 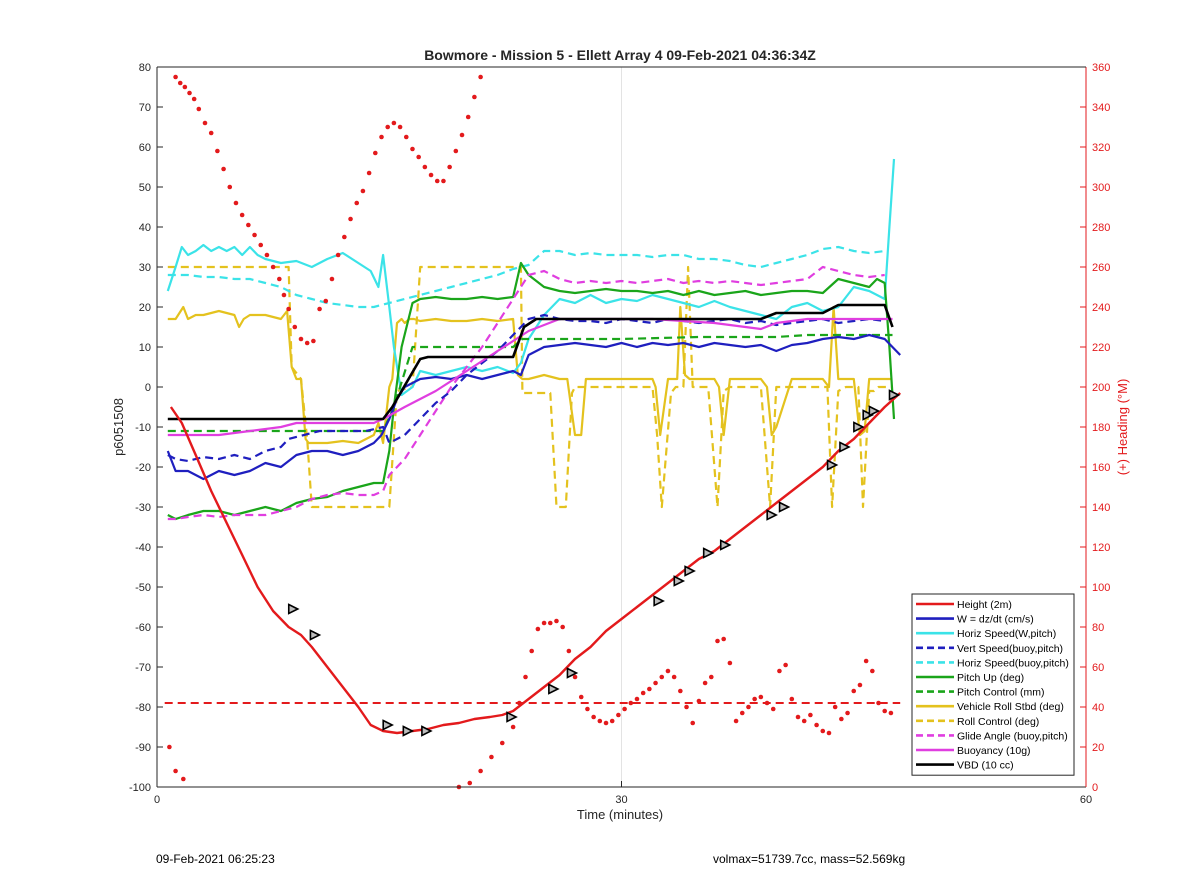 I want to click on vehicle-roll-stbd-deg-line, so click(x=530, y=375).